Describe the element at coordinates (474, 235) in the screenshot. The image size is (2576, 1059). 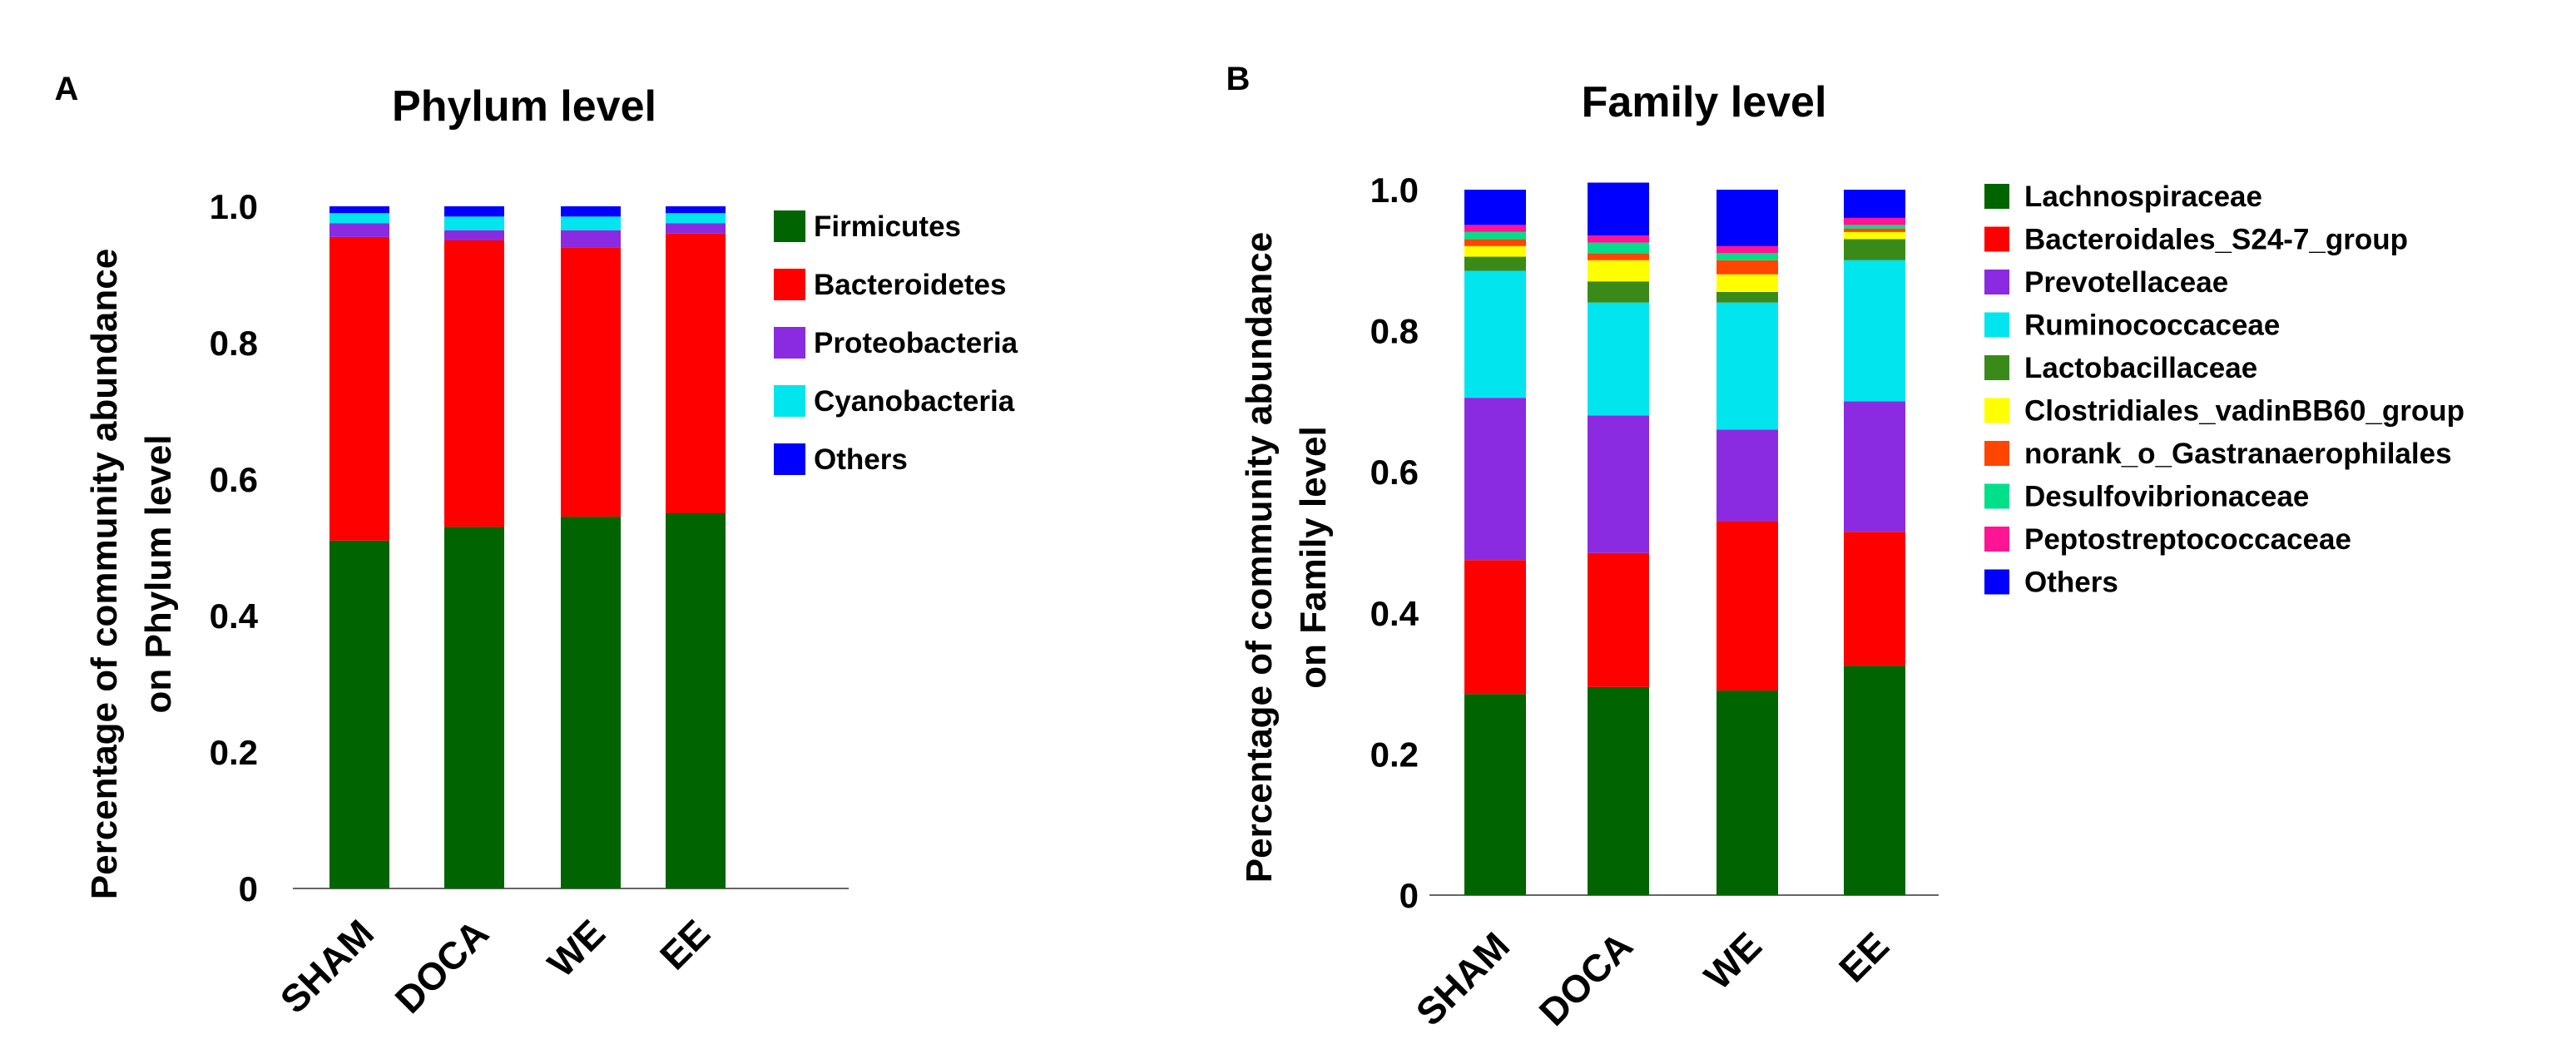
I see `bar-segment-doca-proteobacteria` at that location.